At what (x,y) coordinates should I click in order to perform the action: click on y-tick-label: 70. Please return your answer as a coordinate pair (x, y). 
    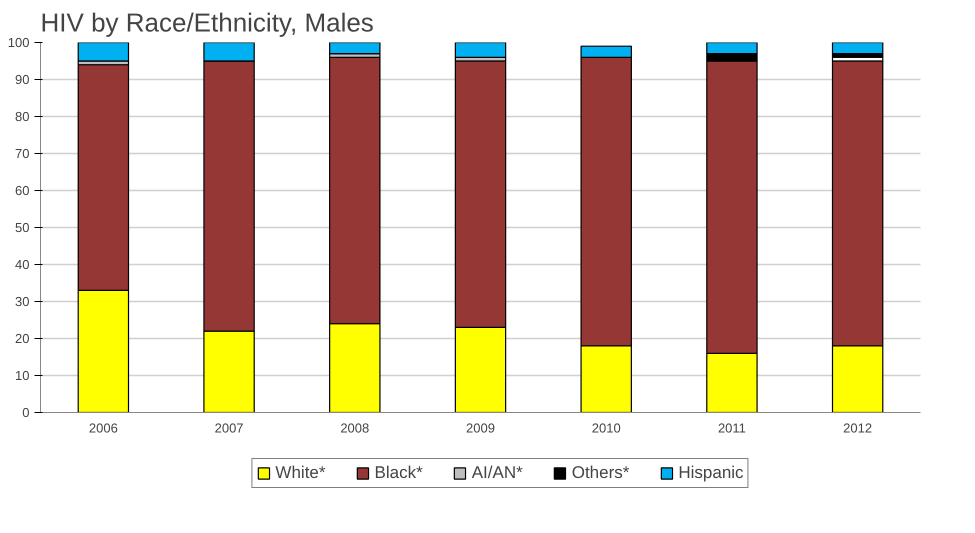
    Looking at the image, I should click on (22, 153).